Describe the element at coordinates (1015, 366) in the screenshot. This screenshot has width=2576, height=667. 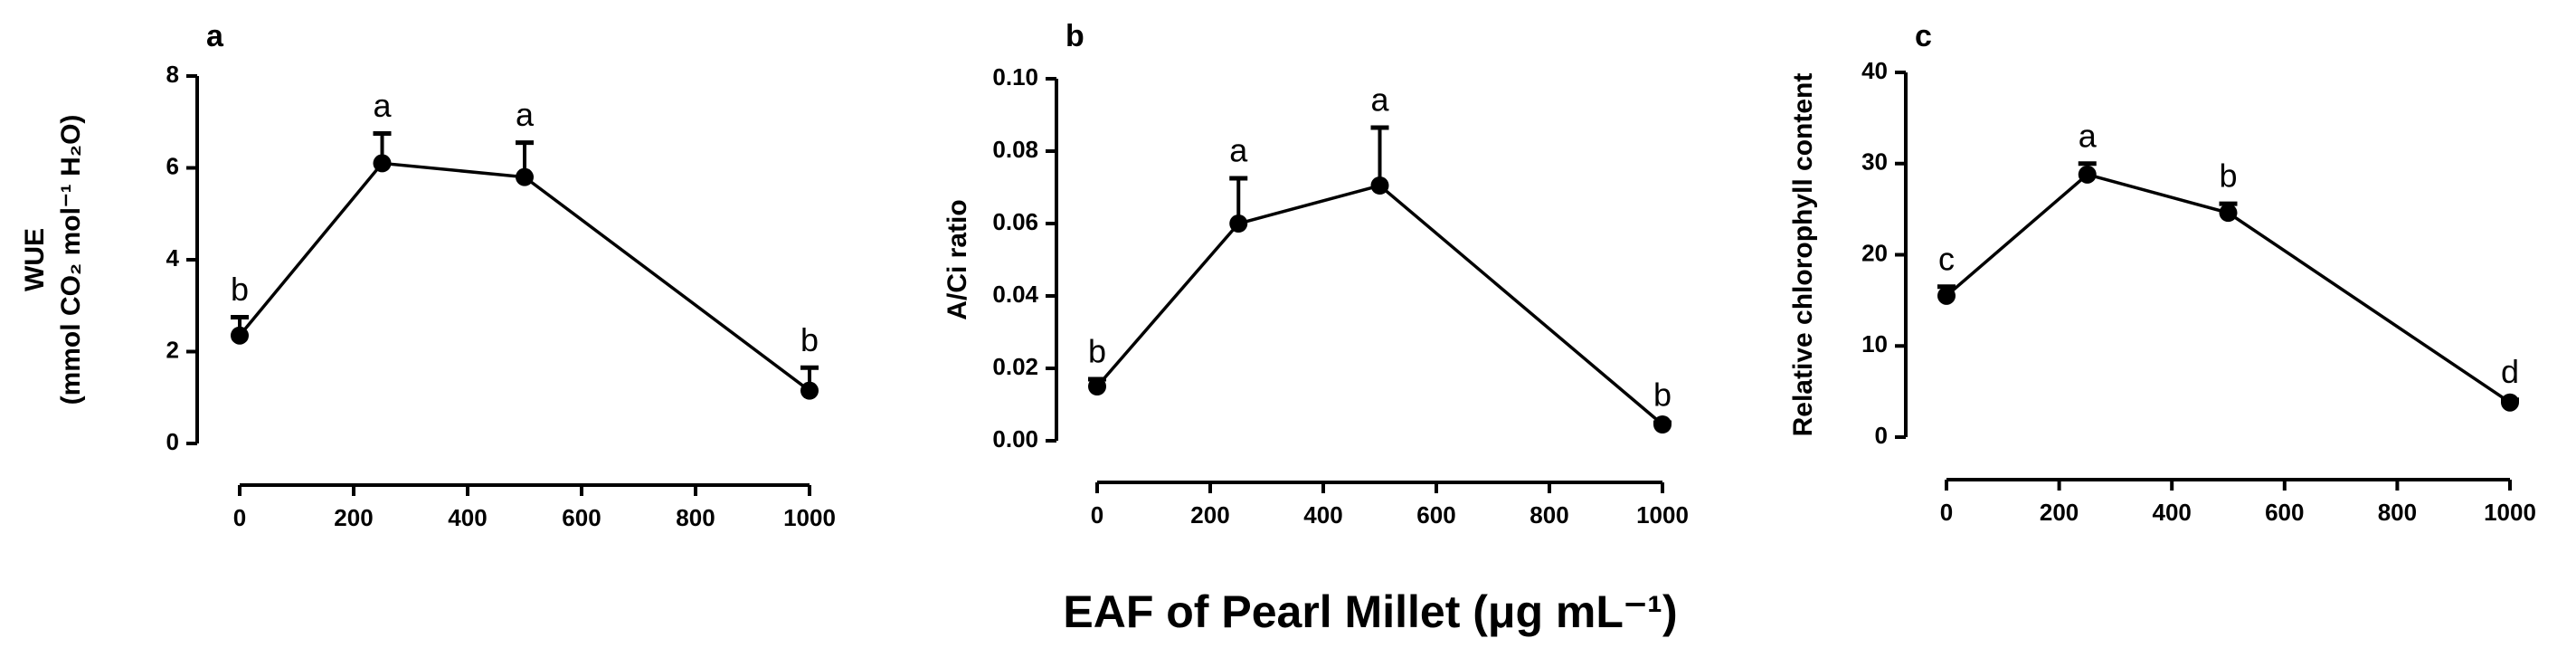
I see `y-tick-label: 0.02` at that location.